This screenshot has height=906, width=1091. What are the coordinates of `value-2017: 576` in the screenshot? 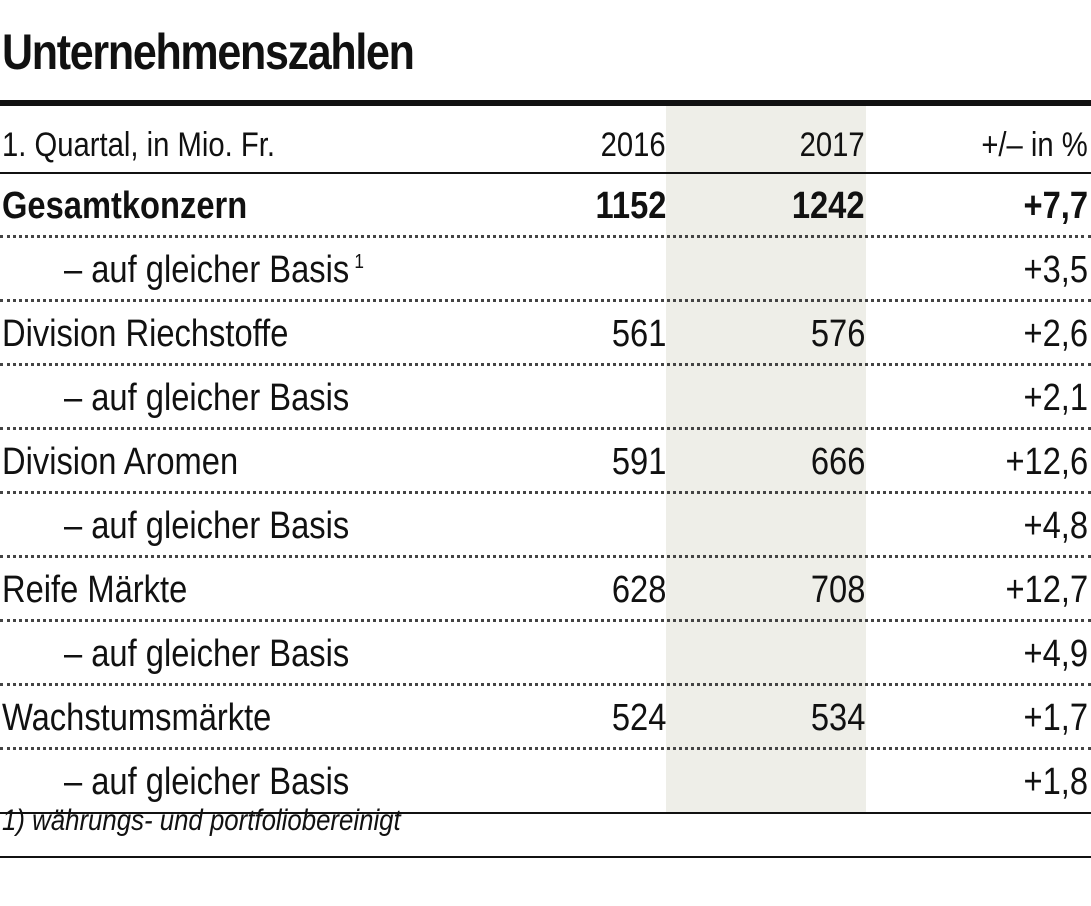 It's located at (837, 334).